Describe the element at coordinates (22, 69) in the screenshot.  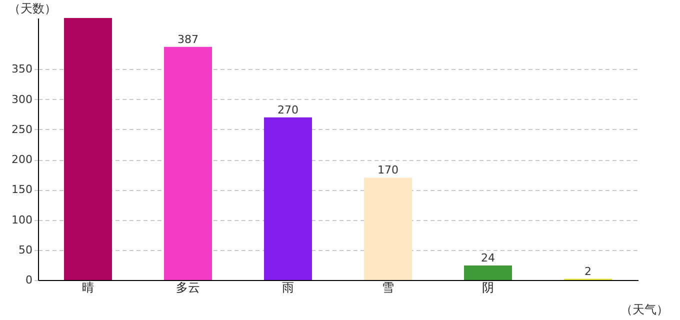
I see `y-tick-label: 350` at that location.